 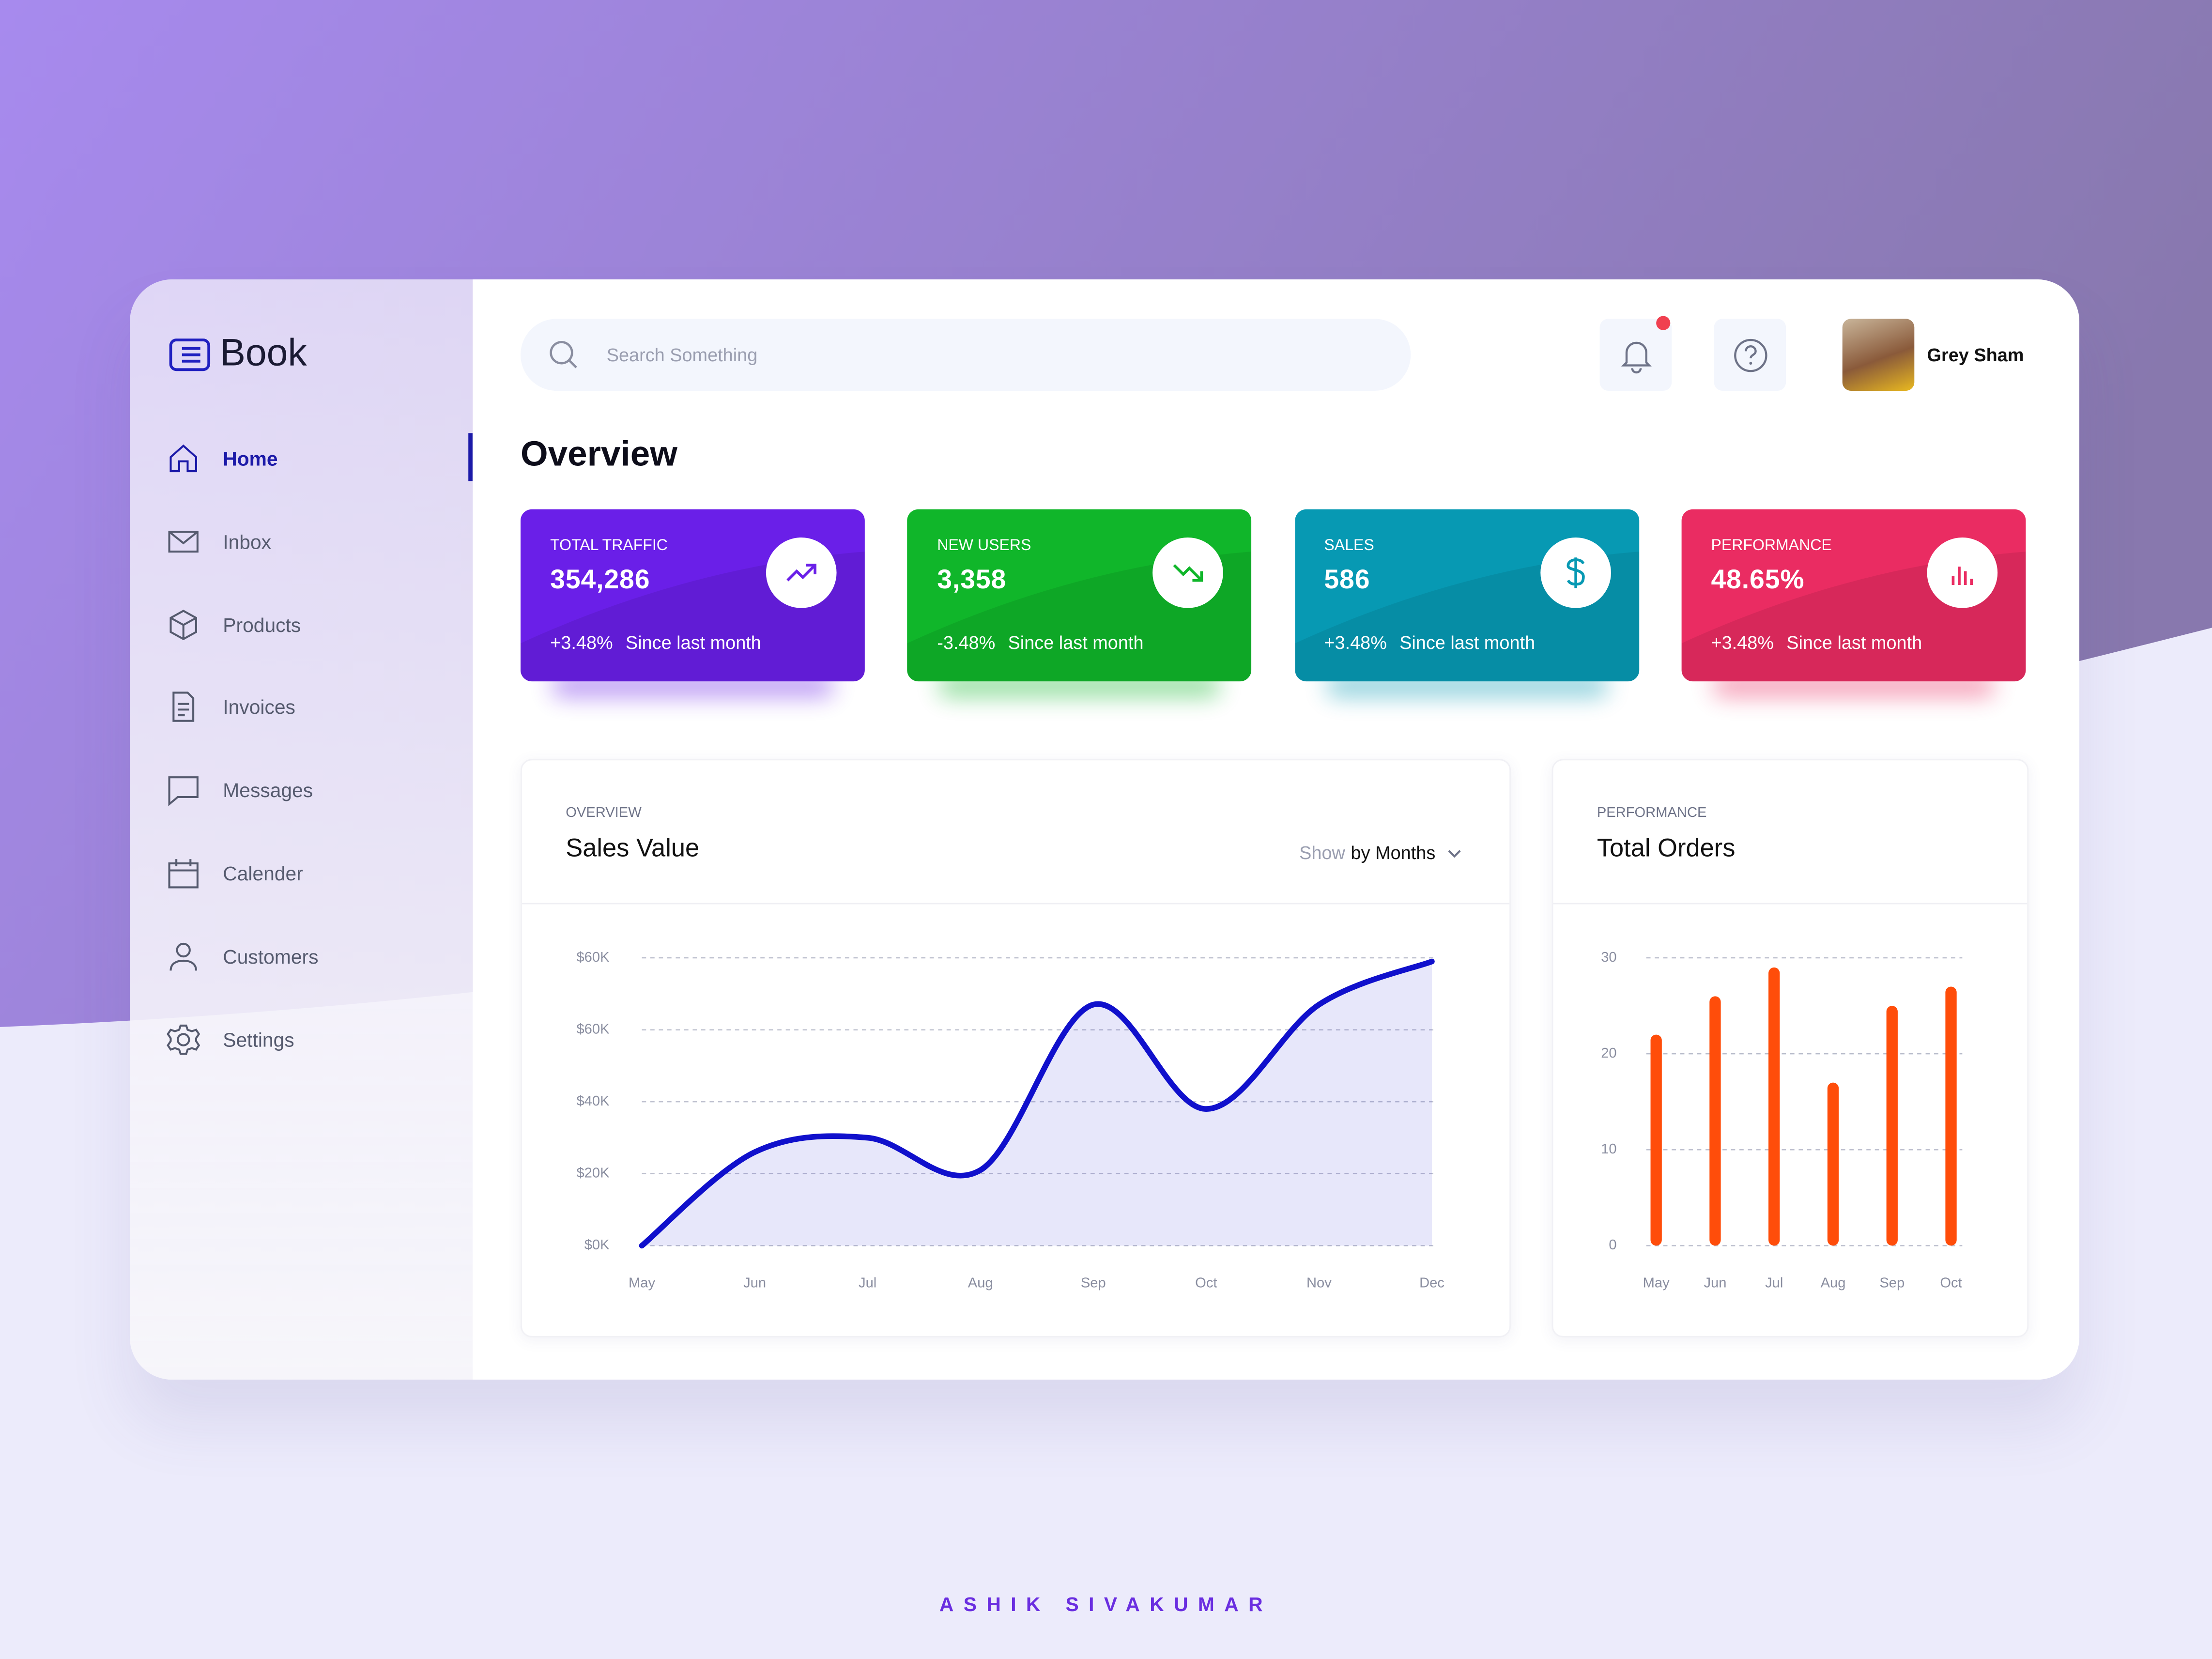 What do you see at coordinates (1349, 545) in the screenshot?
I see `stat-label: SALES` at bounding box center [1349, 545].